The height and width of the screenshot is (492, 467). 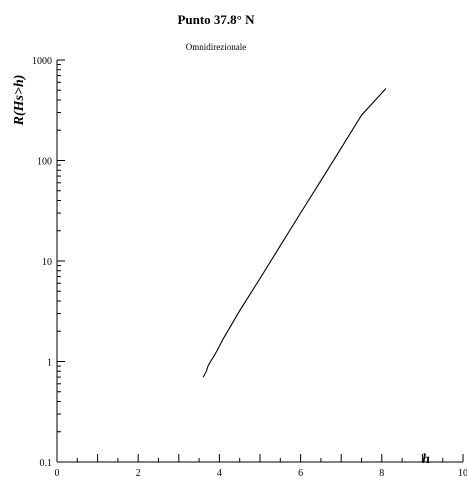 What do you see at coordinates (300, 473) in the screenshot?
I see `x-tick-label: 6` at bounding box center [300, 473].